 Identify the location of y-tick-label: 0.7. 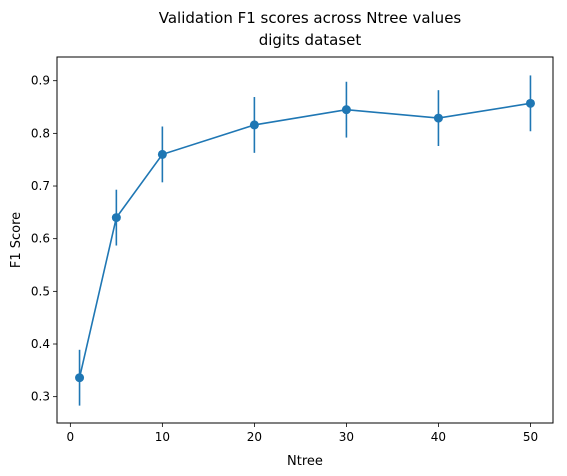
(40, 186).